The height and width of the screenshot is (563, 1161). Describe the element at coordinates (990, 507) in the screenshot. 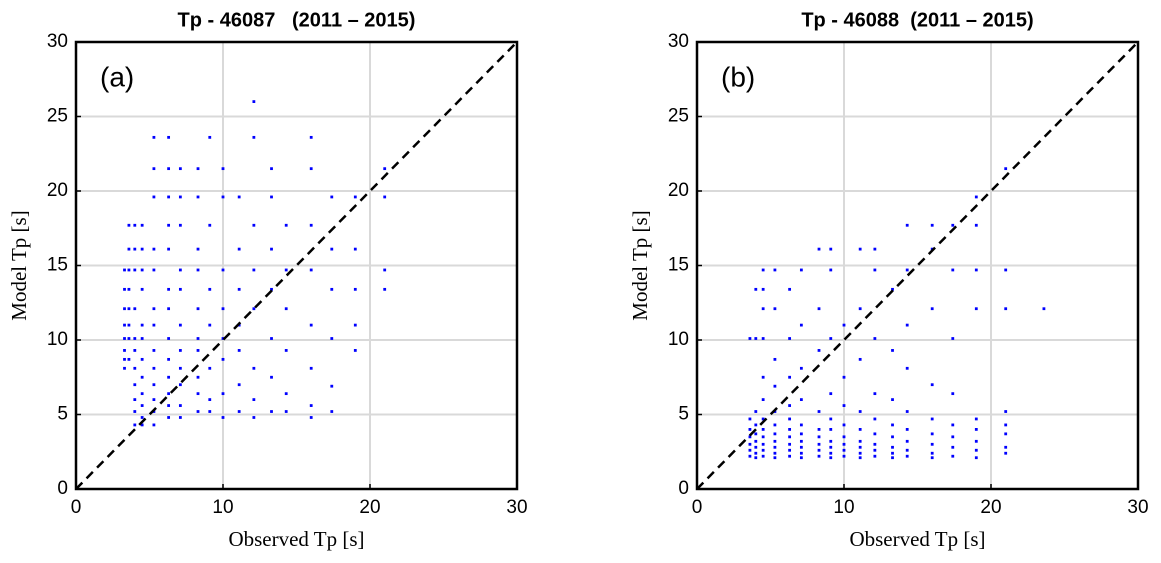

I see `x-tick-label: 20` at that location.